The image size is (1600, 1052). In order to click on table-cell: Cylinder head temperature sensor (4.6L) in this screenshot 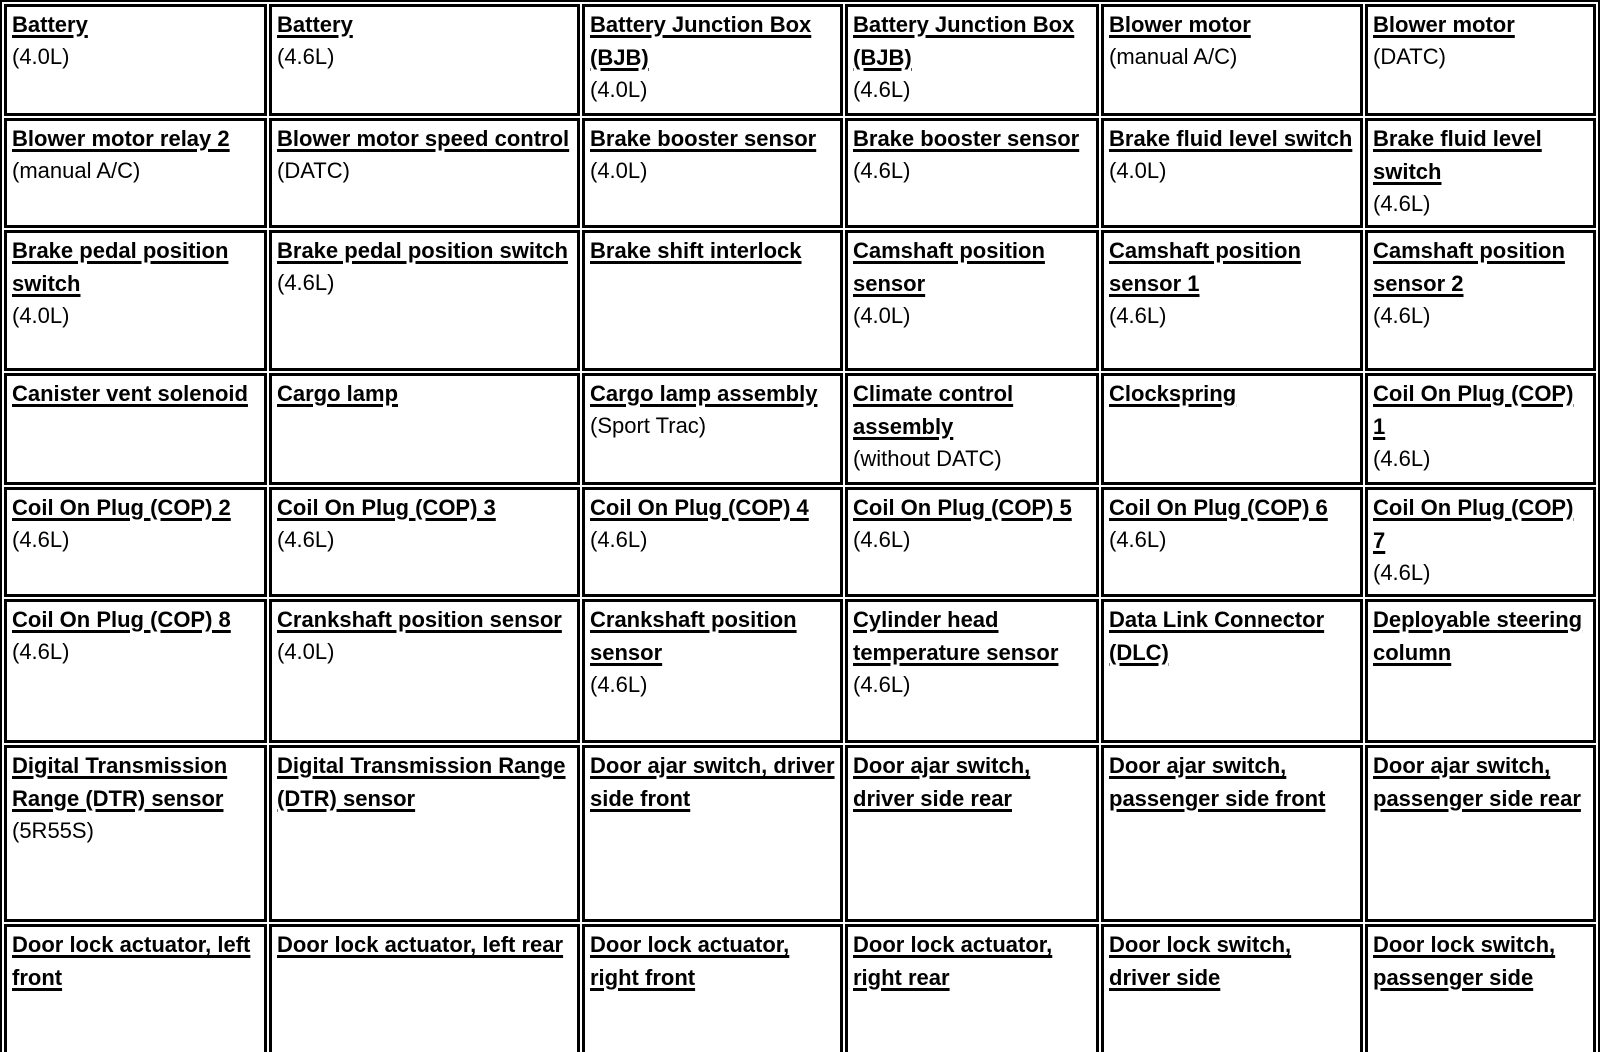, I will do `click(972, 671)`.